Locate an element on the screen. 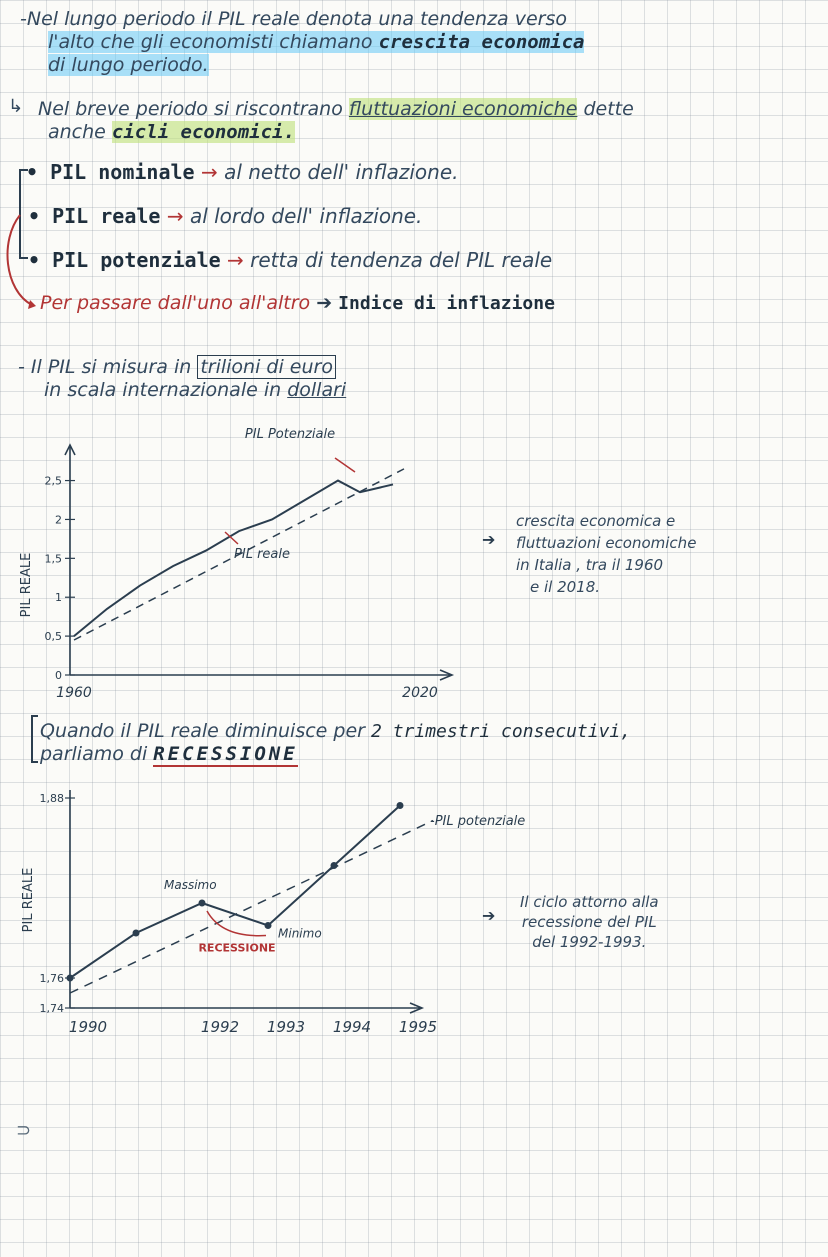 The height and width of the screenshot is (1257, 828). passage-bold: Indice di inflazione is located at coordinates (446, 303).